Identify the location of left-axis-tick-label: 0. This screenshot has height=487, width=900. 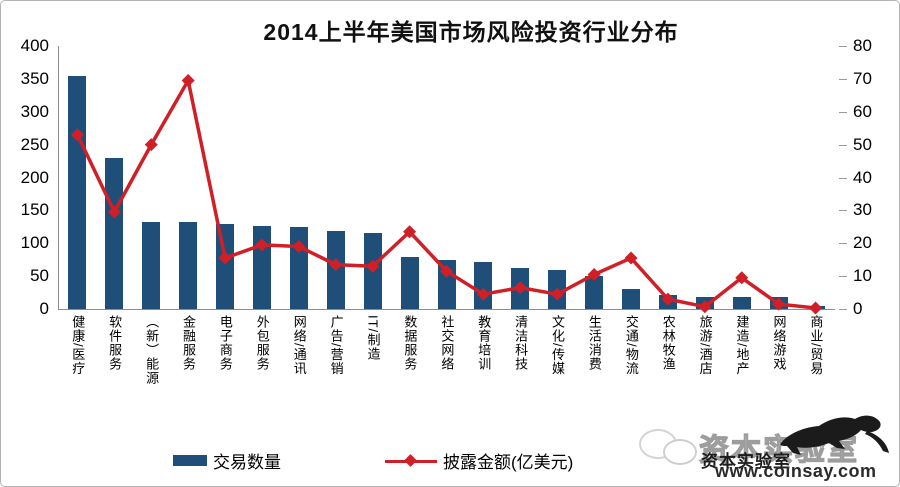
(44, 308).